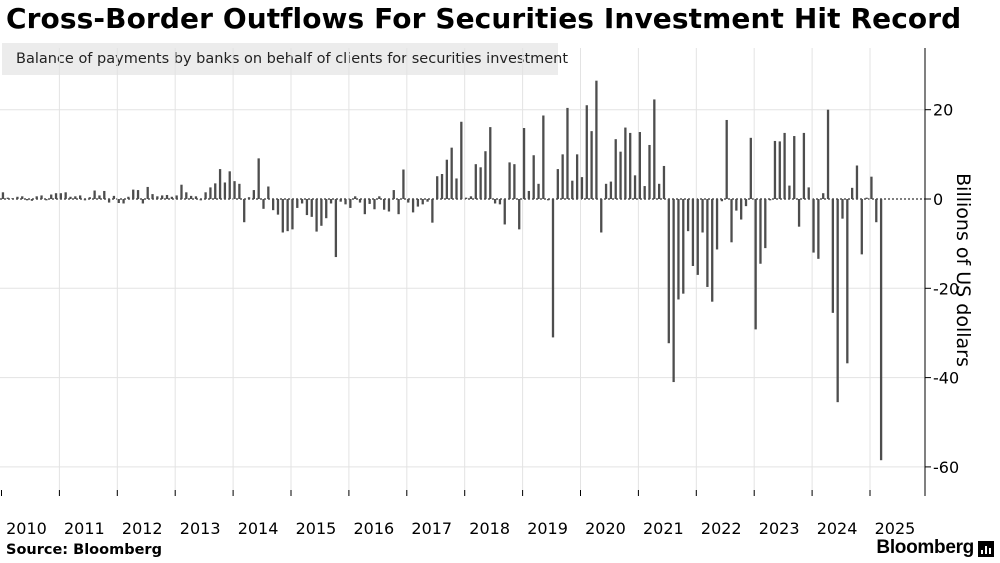  Describe the element at coordinates (142, 528) in the screenshot. I see `x-tick-label: 2012` at that location.